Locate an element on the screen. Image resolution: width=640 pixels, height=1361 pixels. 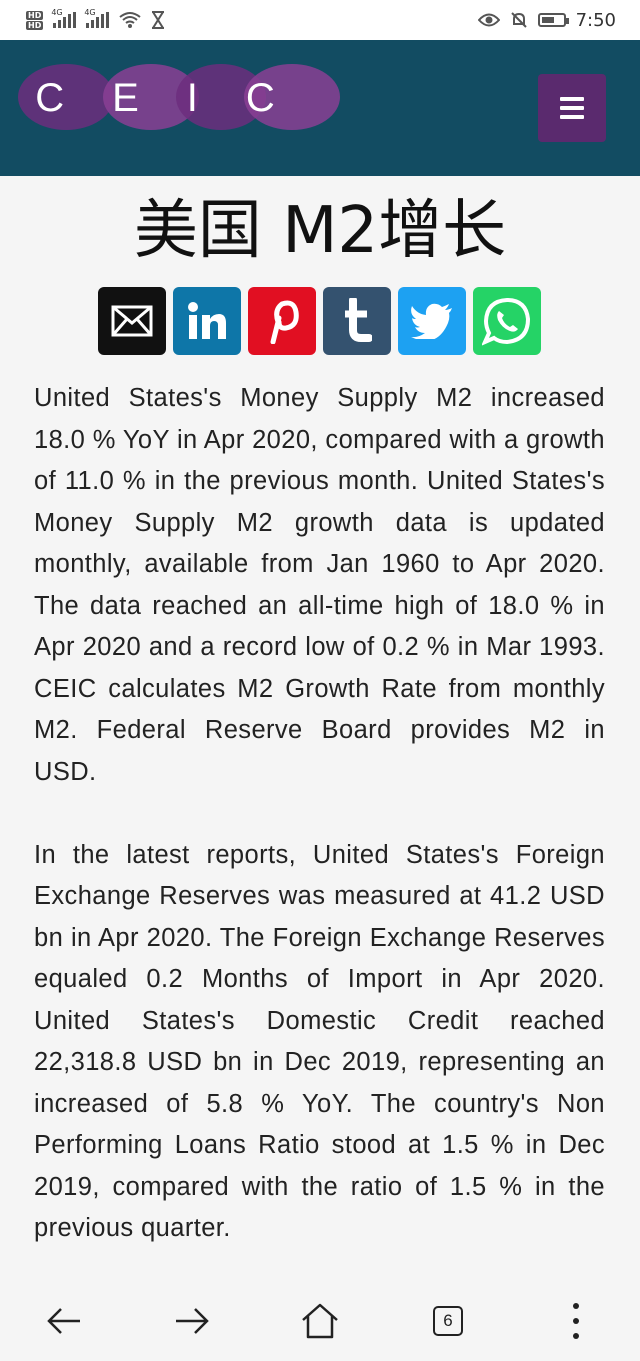
signal-icon: 4G is located at coordinates (64, 18).